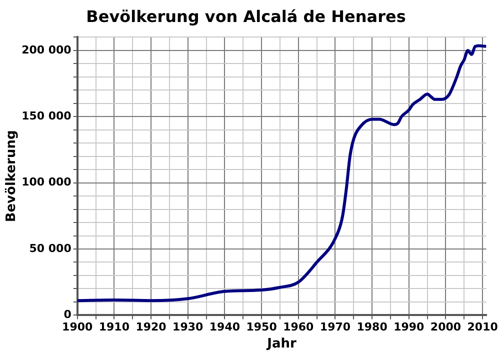 This screenshot has height=352, width=500. Describe the element at coordinates (12, 176) in the screenshot. I see `y-axis-title: Bevölkerung` at that location.